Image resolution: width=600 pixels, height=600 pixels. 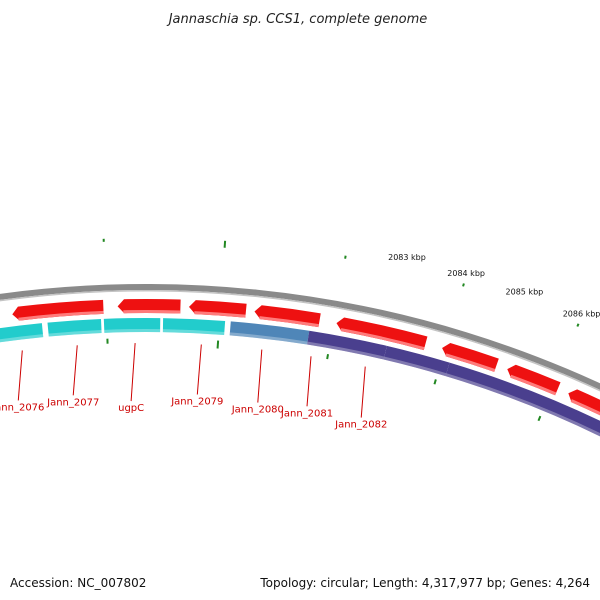 What do you see at coordinates (297, 19) in the screenshot?
I see `genome-title: Jannaschia sp. CCS1, complete genome` at bounding box center [297, 19].